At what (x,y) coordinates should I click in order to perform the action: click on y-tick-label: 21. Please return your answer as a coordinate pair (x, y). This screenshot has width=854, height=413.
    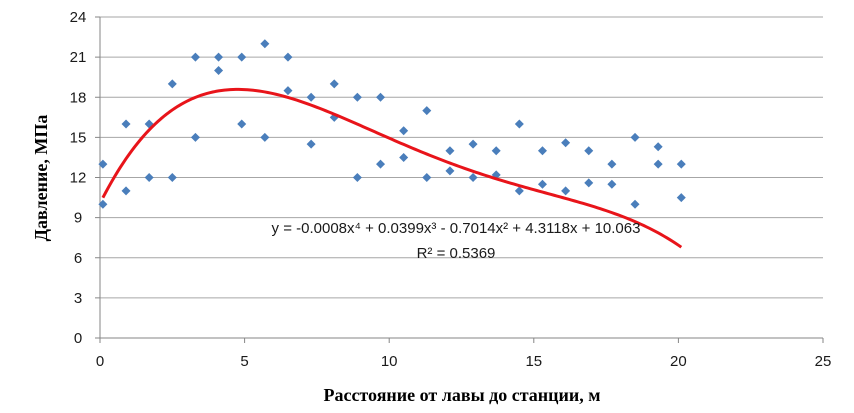
    Looking at the image, I should click on (78, 57).